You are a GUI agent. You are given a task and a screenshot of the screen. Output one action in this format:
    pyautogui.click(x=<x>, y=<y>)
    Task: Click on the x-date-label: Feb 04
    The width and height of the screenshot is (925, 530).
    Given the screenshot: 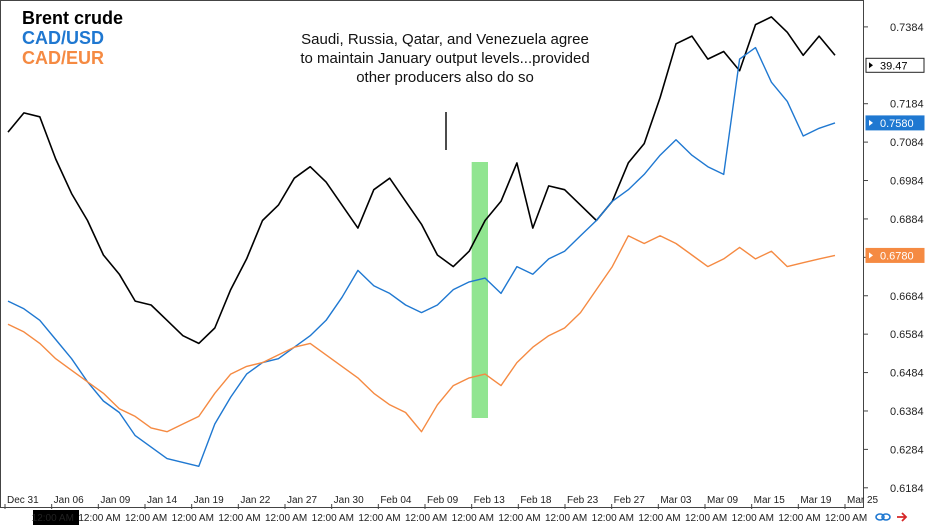 What is the action you would take?
    pyautogui.click(x=396, y=500)
    